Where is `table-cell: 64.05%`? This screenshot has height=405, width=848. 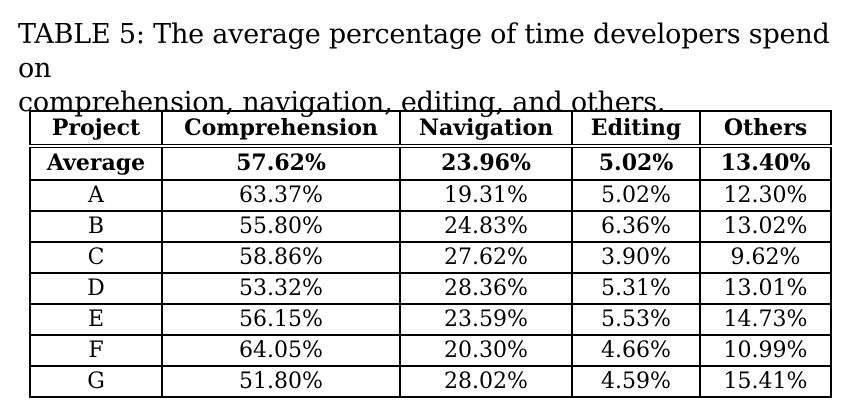
table-cell: 64.05% is located at coordinates (281, 350).